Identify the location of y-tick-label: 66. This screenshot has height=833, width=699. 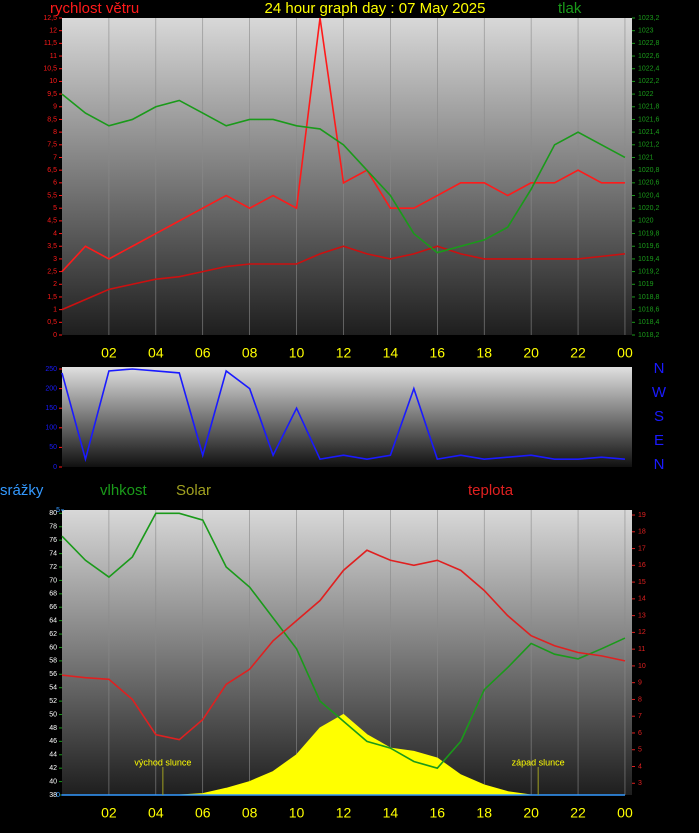
(53, 607).